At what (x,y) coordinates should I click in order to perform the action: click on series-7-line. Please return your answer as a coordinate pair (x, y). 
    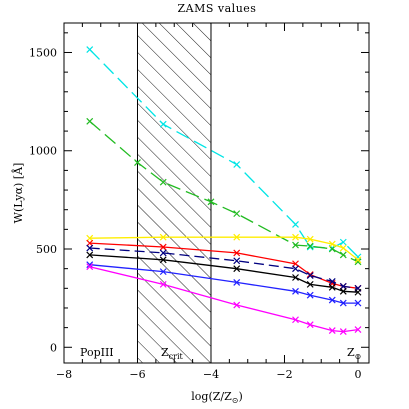
    Looking at the image, I should click on (223, 284).